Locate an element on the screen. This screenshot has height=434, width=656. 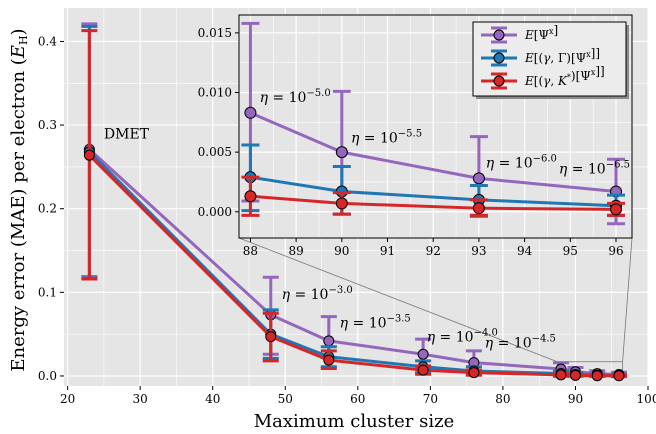
y-tick-label: 0.2 is located at coordinates (47, 209).